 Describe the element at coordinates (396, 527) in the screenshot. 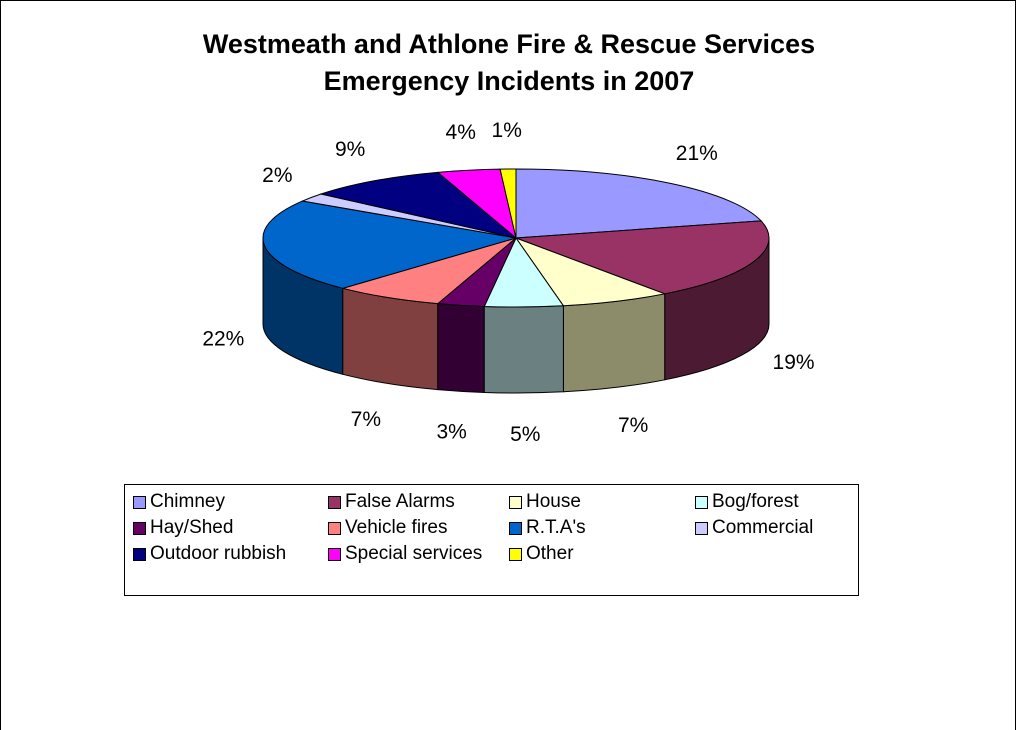

I see `legend-label: Vehicle fires` at that location.